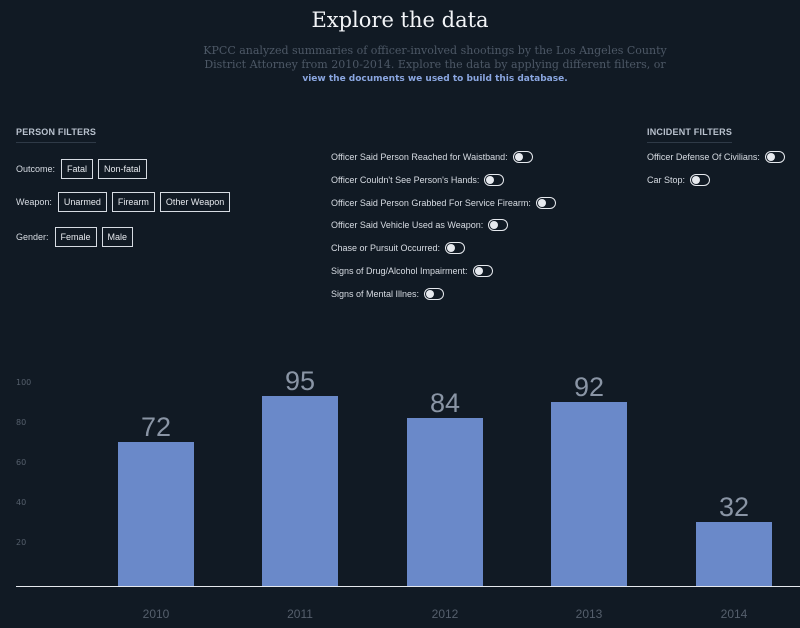 This screenshot has width=800, height=628. What do you see at coordinates (122, 169) in the screenshot?
I see `outcome-nonfatal-button: Non-fatal` at bounding box center [122, 169].